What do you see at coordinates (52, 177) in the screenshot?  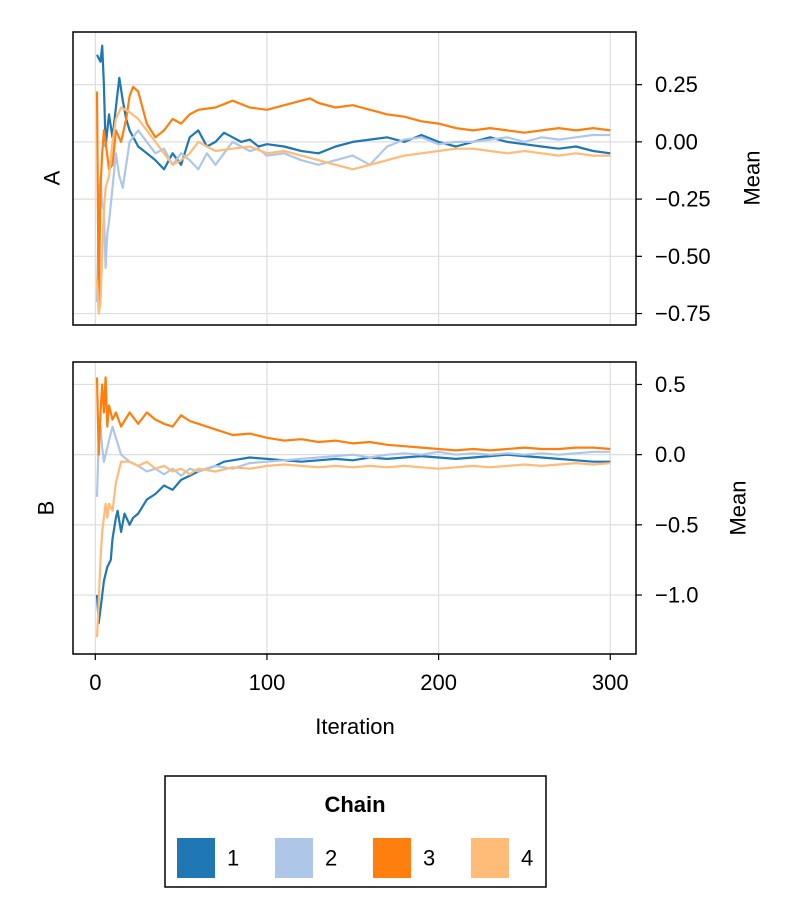 I see `panel-a-label: A` at bounding box center [52, 177].